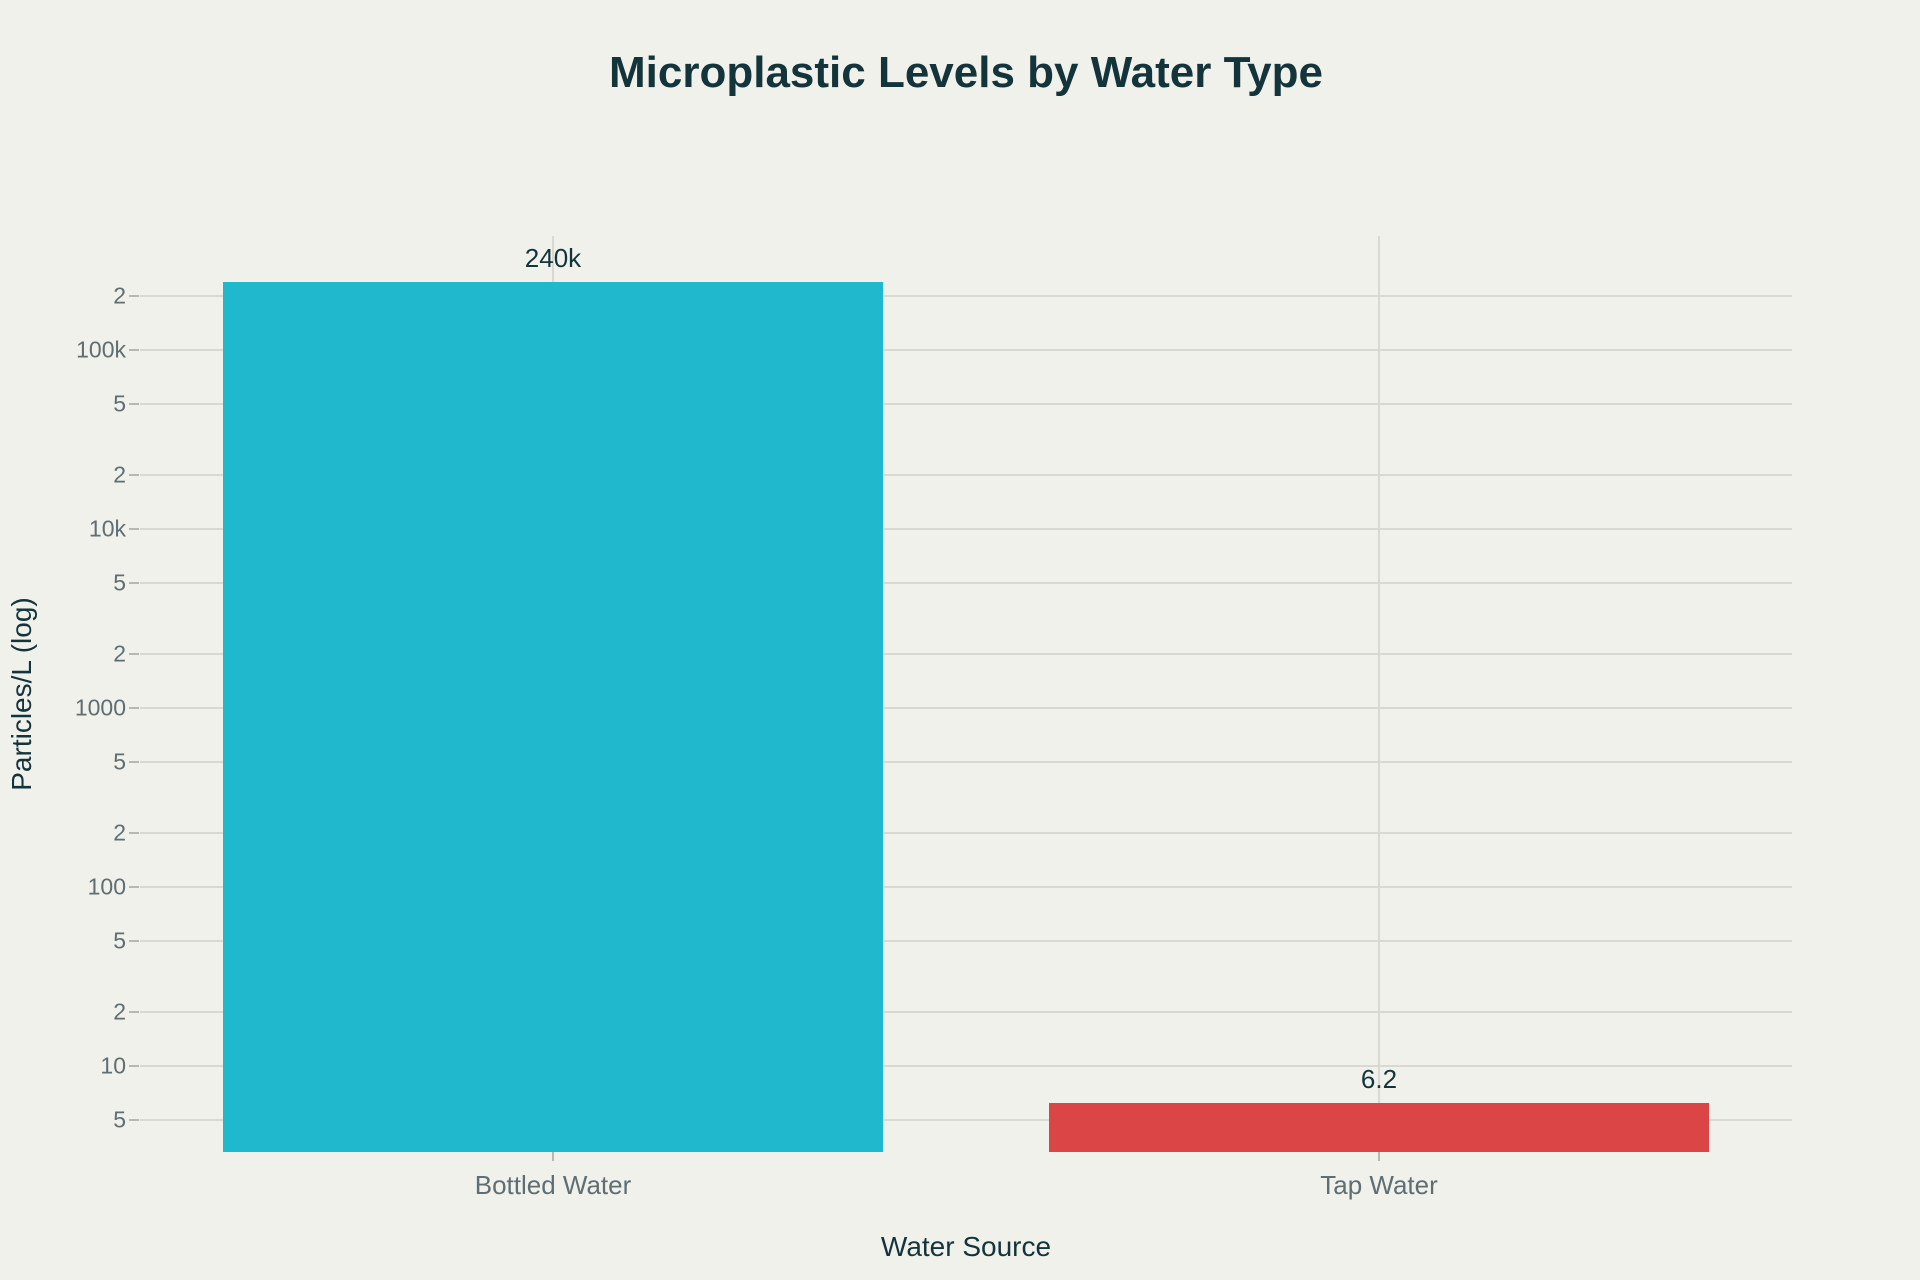 This screenshot has height=1280, width=1920. I want to click on x-category-label-bottled-water: Bottled Water, so click(553, 1185).